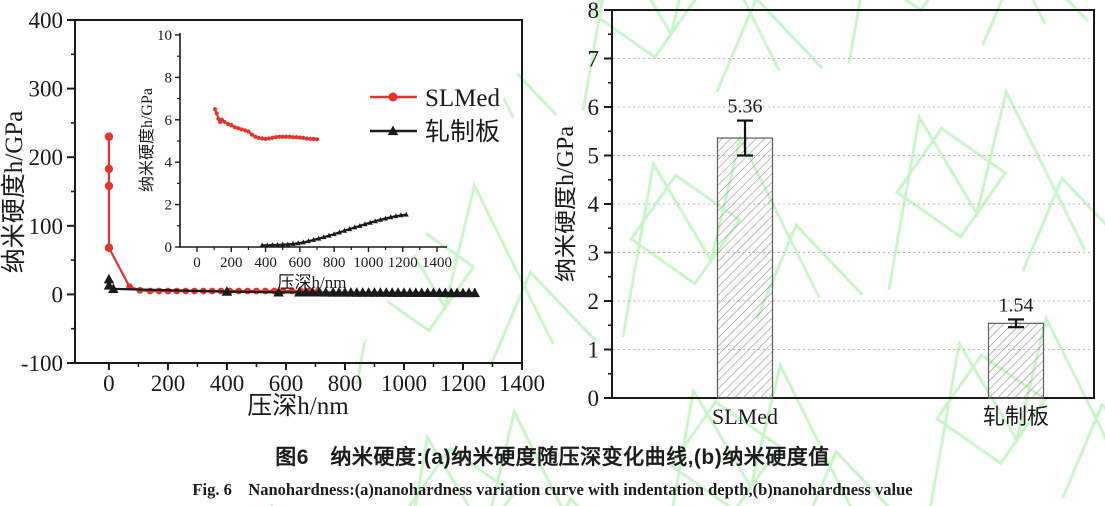 Image resolution: width=1105 pixels, height=506 pixels. Describe the element at coordinates (594, 253) in the screenshot. I see `y-tick-label: 3` at that location.